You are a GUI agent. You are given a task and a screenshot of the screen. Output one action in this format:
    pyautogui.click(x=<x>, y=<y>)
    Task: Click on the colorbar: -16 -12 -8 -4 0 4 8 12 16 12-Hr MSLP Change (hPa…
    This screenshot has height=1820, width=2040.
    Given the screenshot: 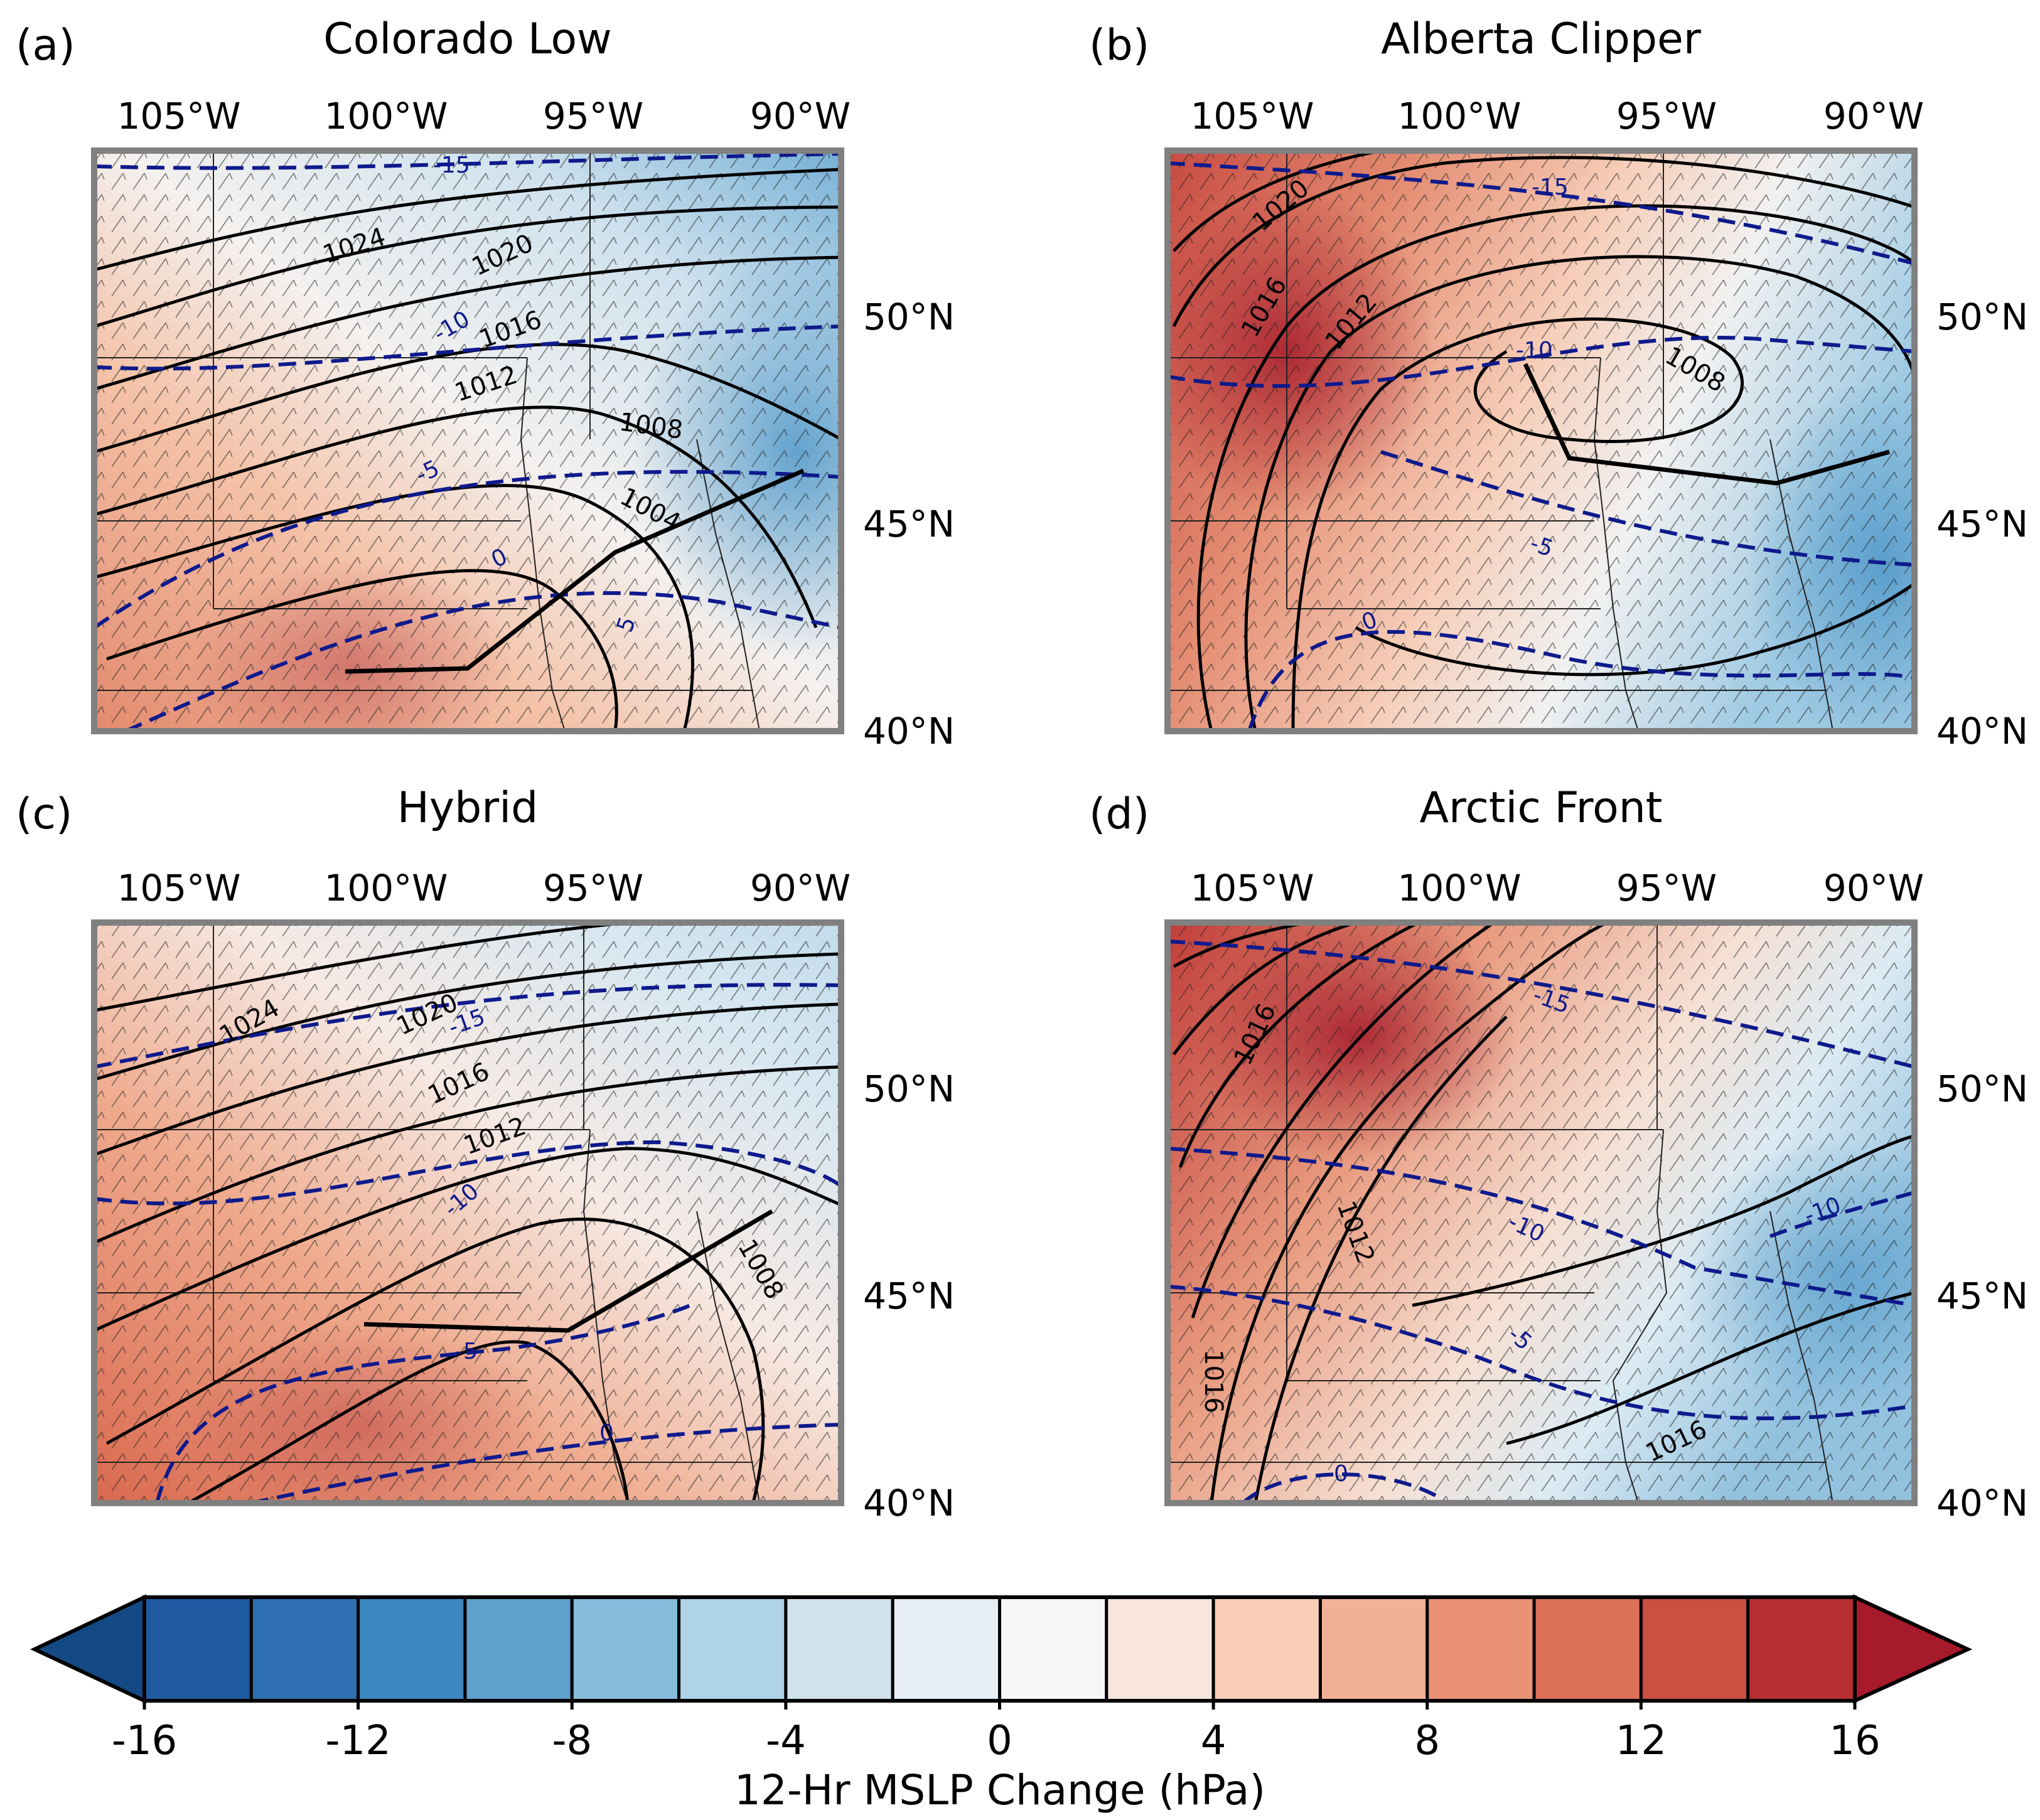 What is the action you would take?
    pyautogui.click(x=1001, y=1704)
    